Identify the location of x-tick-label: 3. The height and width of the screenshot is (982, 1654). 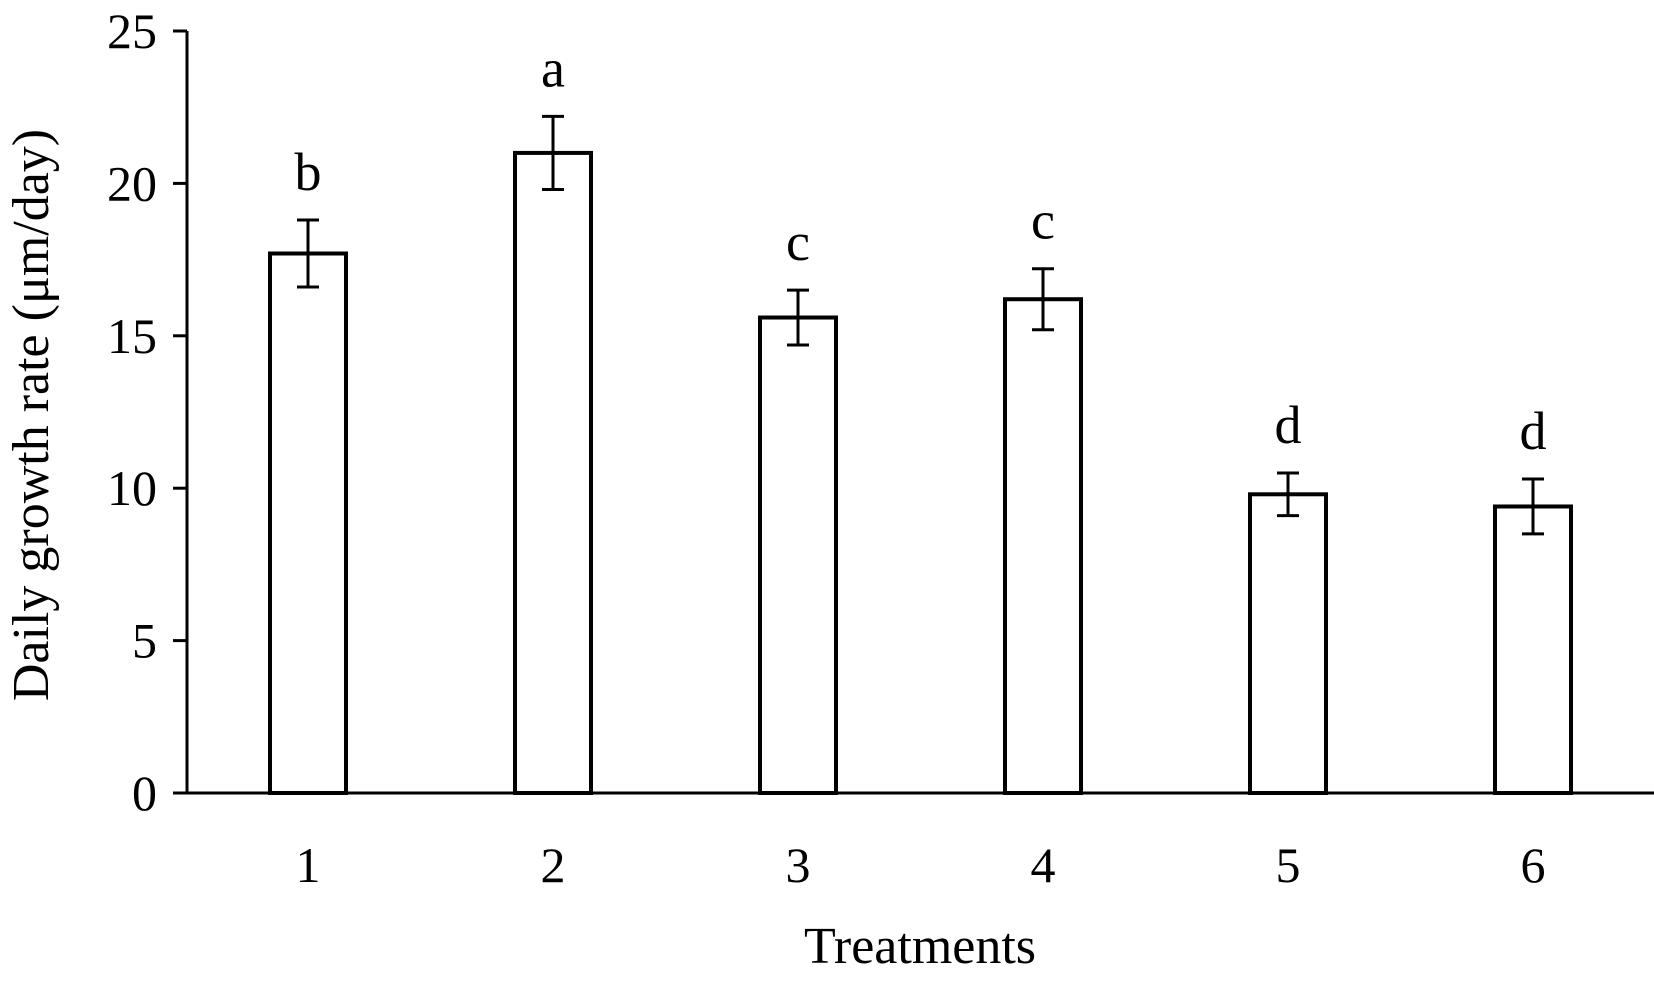
(798, 865).